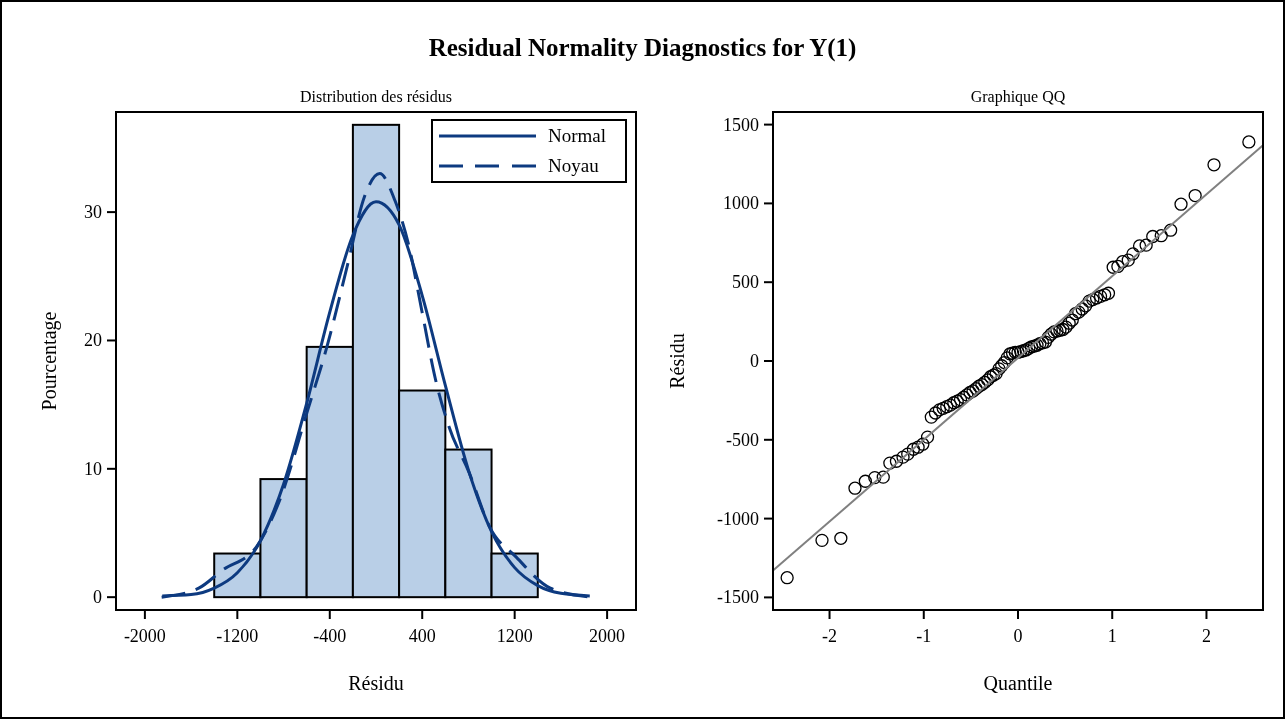 This screenshot has width=1285, height=719. I want to click on y-tick-label: -1000, so click(738, 518).